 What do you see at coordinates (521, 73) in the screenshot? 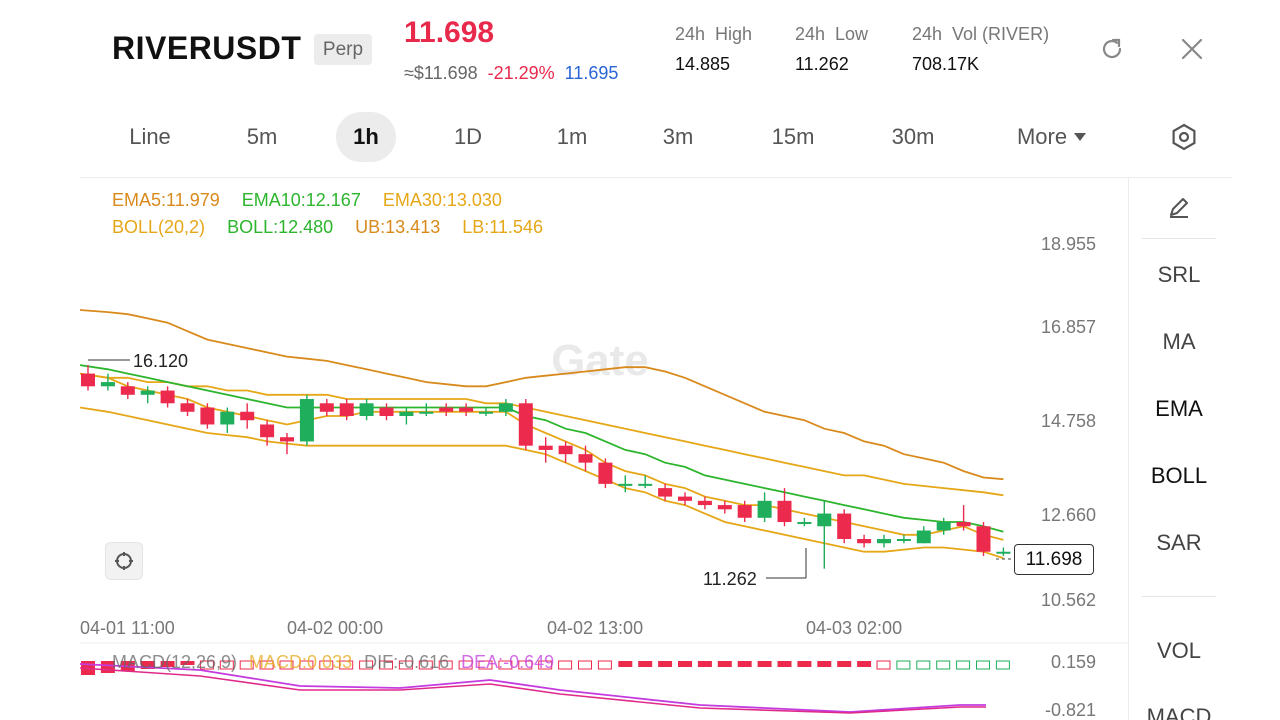
I see `change-percent: -21.29%` at bounding box center [521, 73].